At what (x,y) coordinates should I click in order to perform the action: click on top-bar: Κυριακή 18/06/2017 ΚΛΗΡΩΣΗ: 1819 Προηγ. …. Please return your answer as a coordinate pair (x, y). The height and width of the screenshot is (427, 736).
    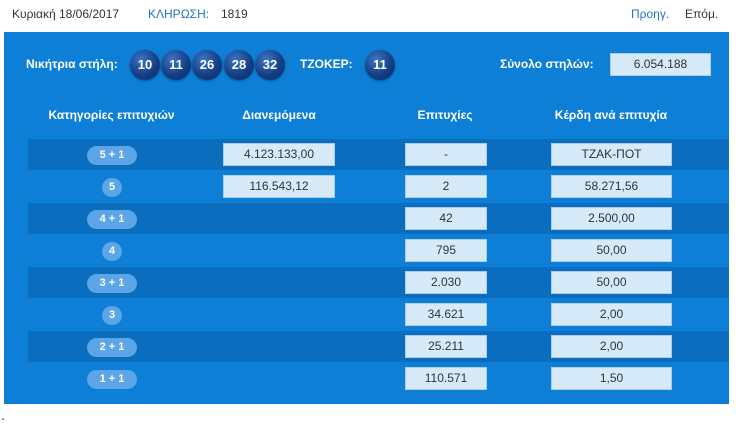
    Looking at the image, I should click on (368, 15).